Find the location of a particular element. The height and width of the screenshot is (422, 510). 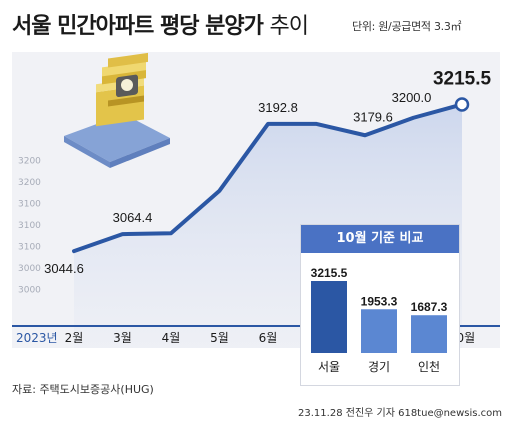

unit-label: 단위: 원/공급면적 3.3㎡ is located at coordinates (407, 26).